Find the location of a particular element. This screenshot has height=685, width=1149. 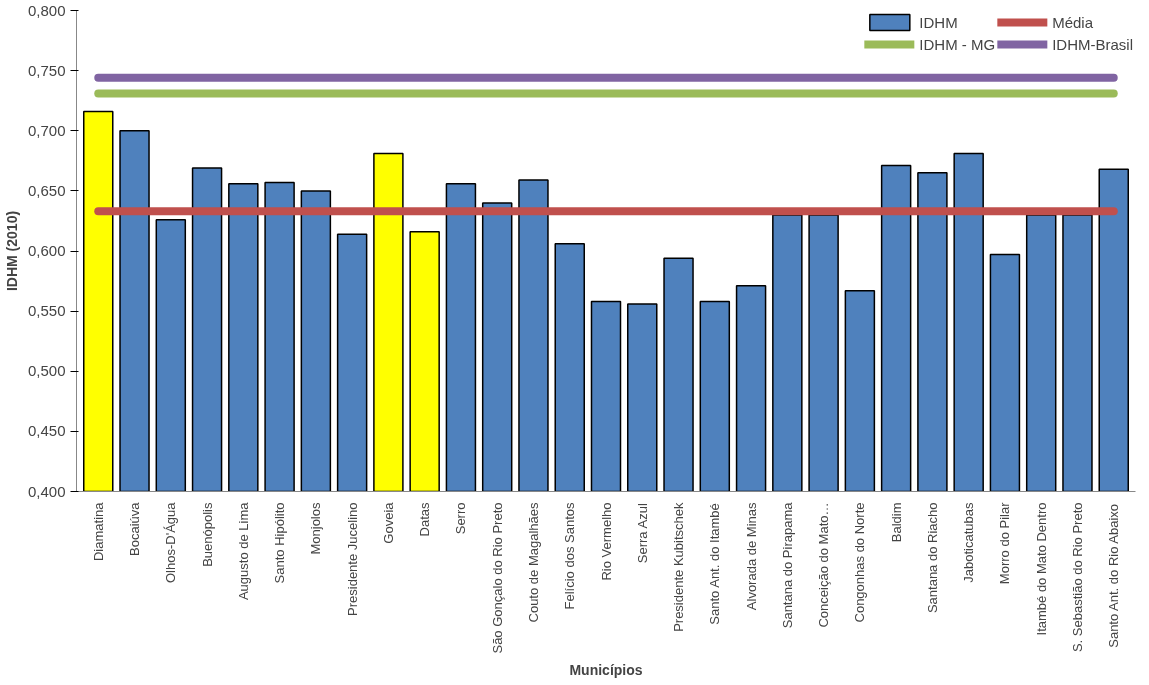

x-tick-label: Olhos-D'Água is located at coordinates (171, 542).